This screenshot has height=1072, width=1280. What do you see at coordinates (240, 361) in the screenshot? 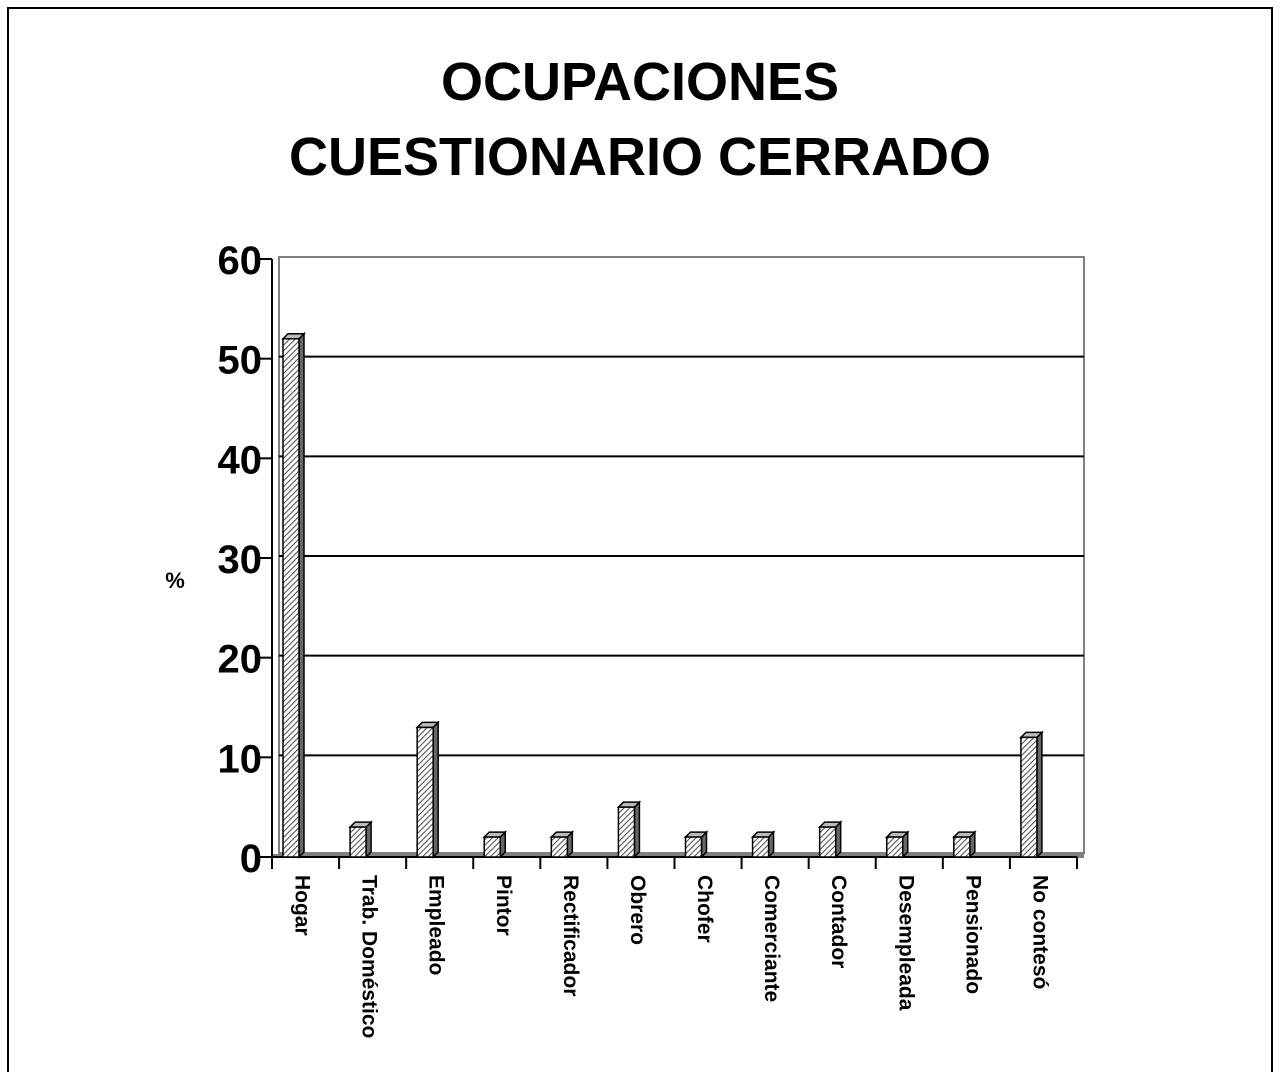
I see `y-tick-label: 50` at bounding box center [240, 361].